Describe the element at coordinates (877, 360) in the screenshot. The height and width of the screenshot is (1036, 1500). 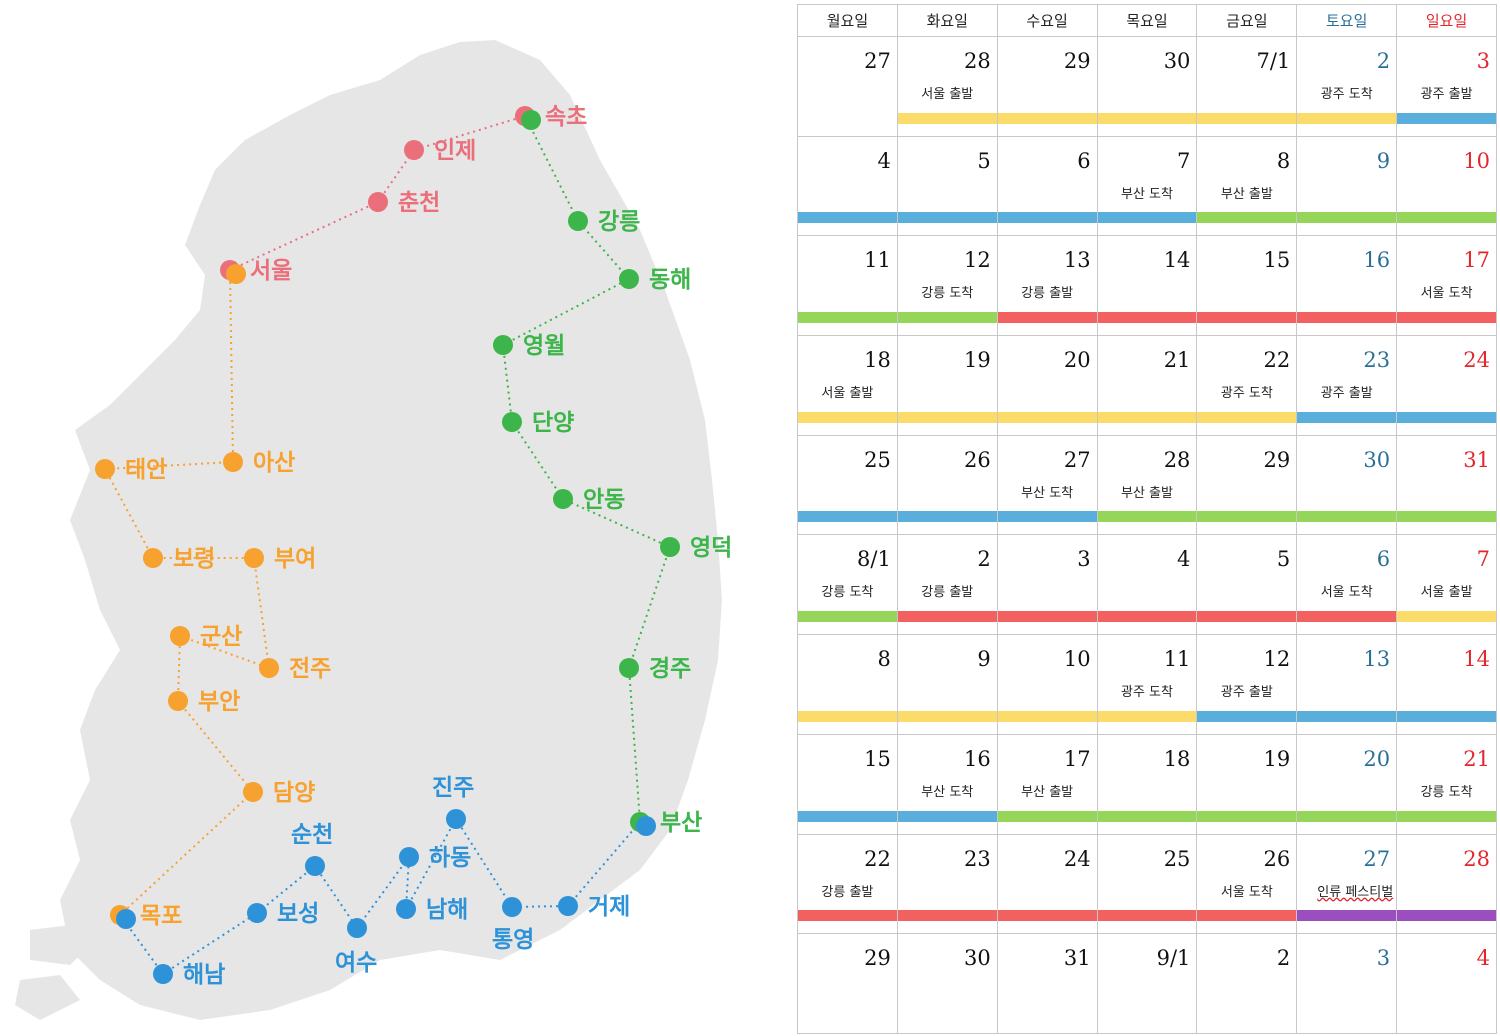
I see `day-number: 18` at that location.